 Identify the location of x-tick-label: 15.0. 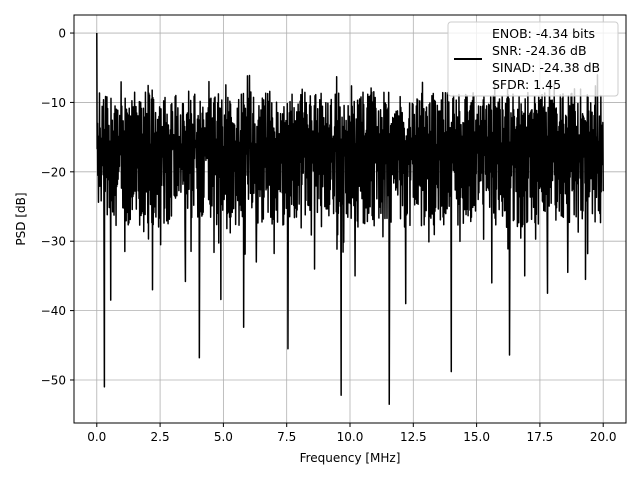
(476, 437).